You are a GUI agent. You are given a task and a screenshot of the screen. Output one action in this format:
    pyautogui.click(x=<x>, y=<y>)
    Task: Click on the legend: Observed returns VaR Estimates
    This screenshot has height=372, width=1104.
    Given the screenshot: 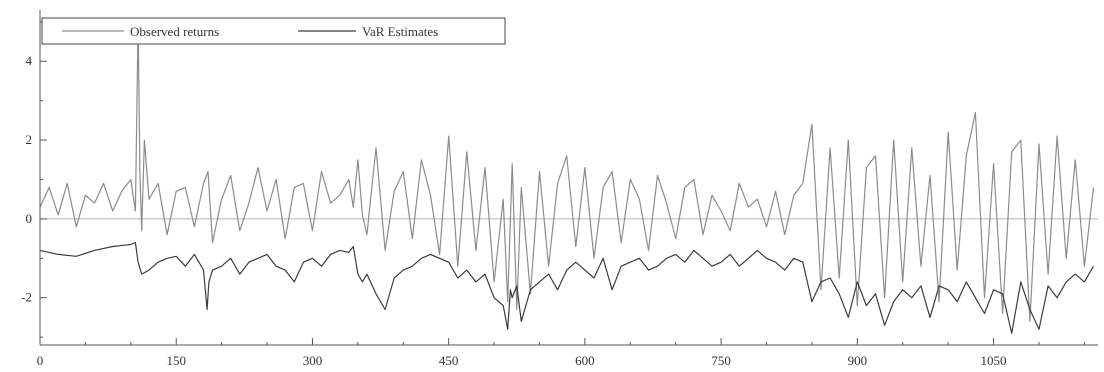 What is the action you would take?
    pyautogui.click(x=273, y=31)
    